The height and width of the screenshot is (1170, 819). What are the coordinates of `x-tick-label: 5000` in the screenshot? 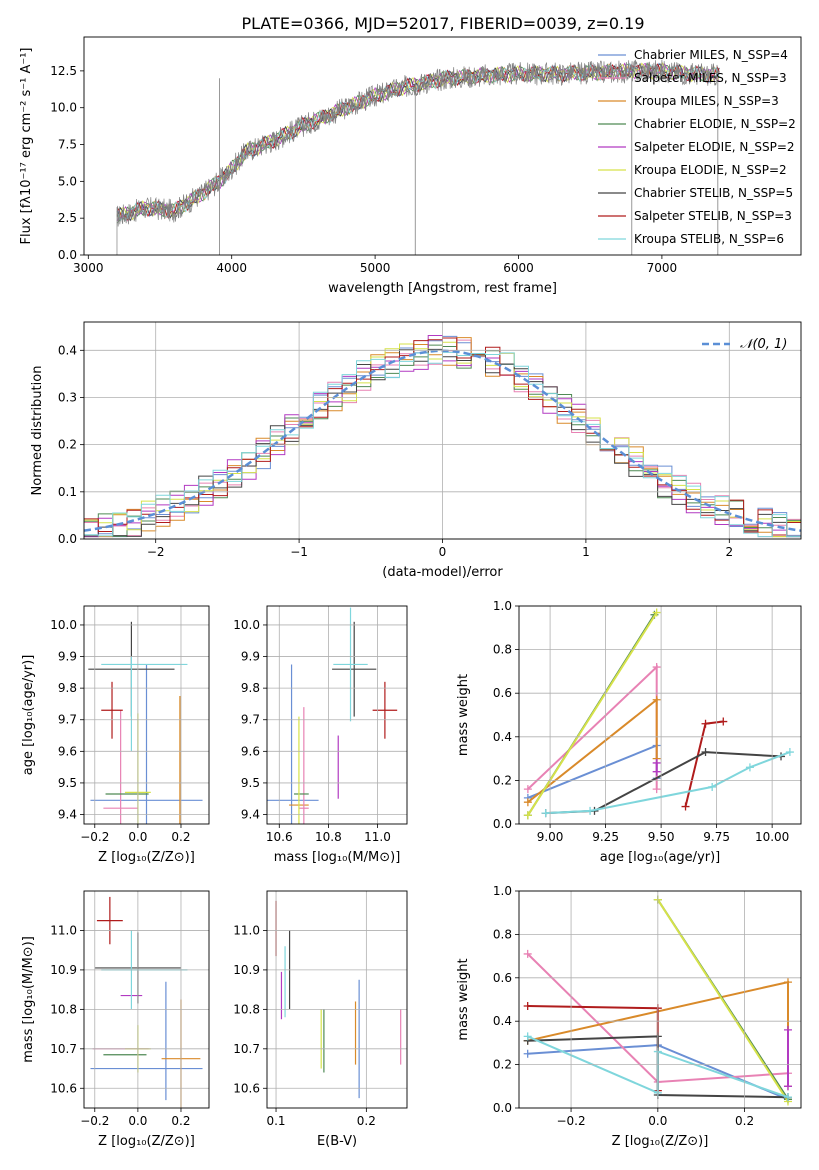 It's located at (375, 268).